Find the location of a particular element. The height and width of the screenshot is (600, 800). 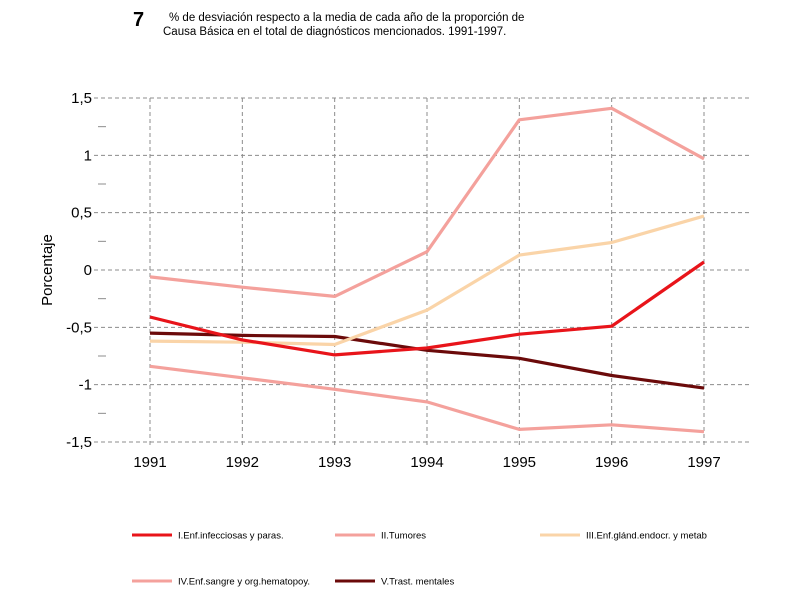

legend-label-3: III.Enf.glánd.endocr. y metab is located at coordinates (646, 536).